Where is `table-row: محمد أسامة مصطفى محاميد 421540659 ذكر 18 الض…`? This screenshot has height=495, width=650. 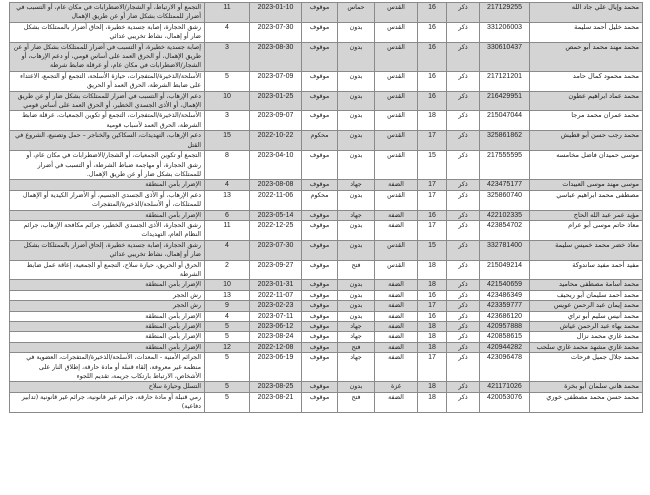 table-row: محمد أسامة مصطفى محاميد 421540659 ذكر 18 الض… is located at coordinates (326, 285).